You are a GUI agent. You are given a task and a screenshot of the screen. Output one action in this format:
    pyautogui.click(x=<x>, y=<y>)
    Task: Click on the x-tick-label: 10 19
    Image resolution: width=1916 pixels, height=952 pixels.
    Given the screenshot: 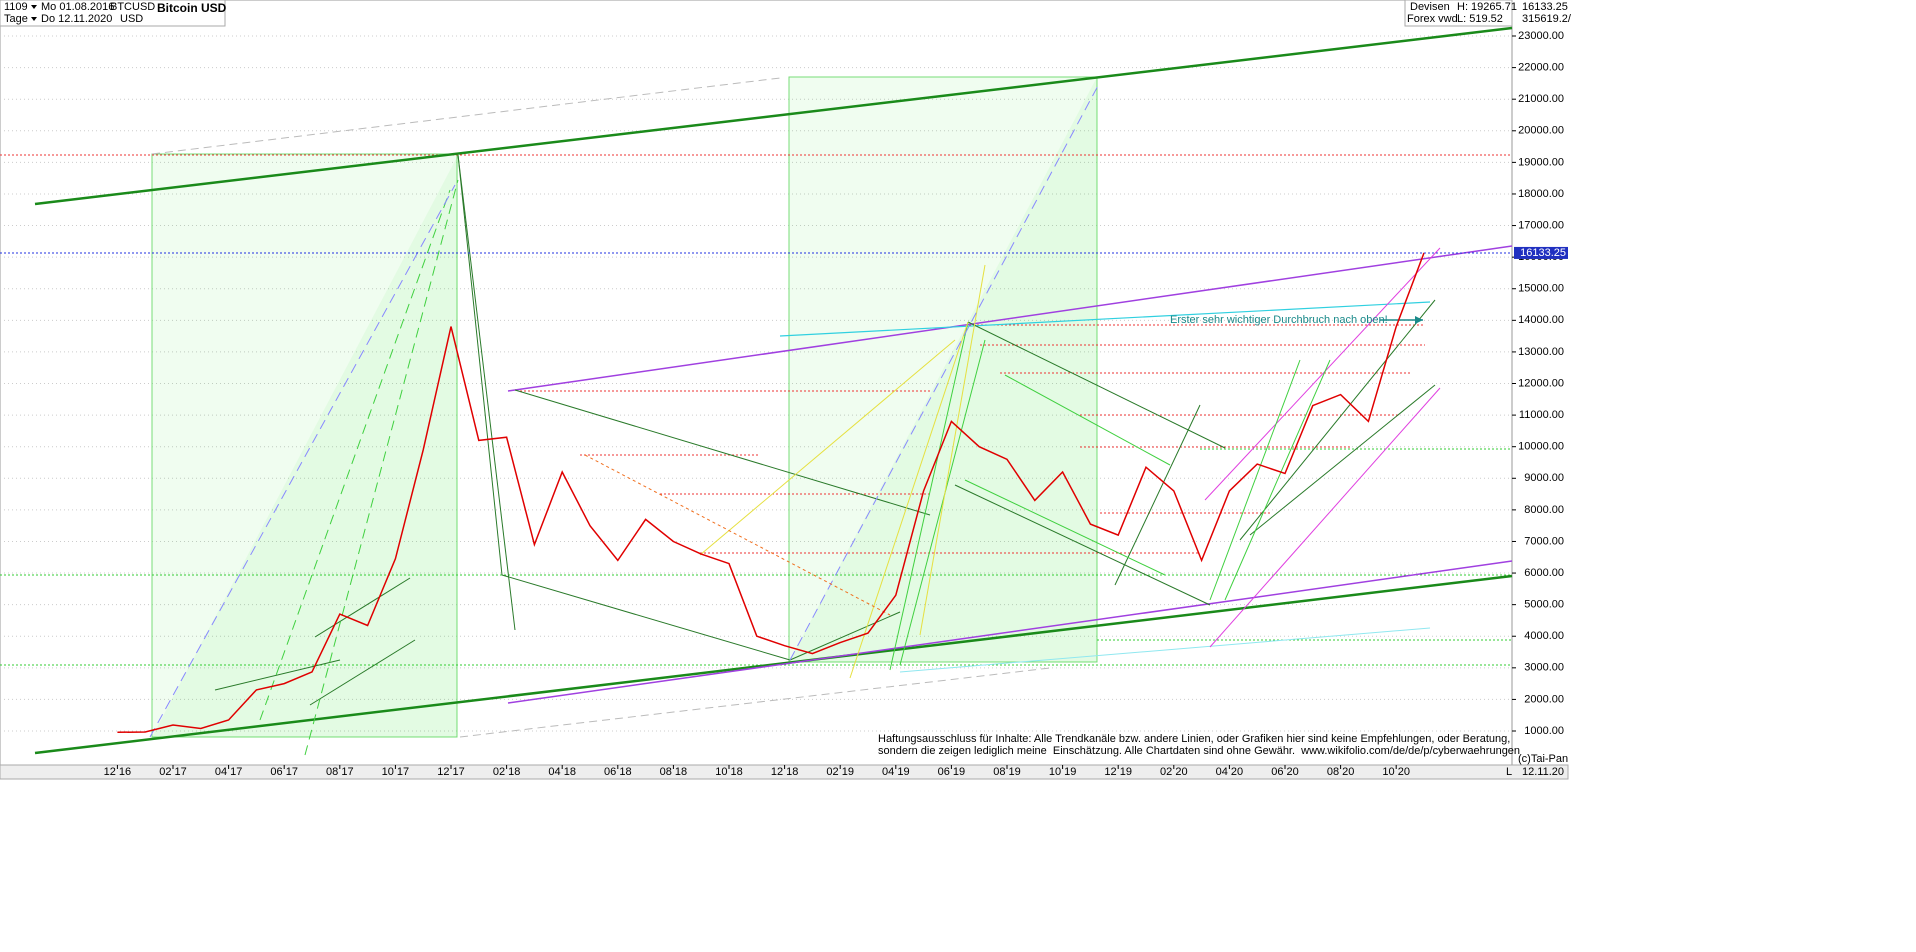 What is the action you would take?
    pyautogui.click(x=1063, y=772)
    